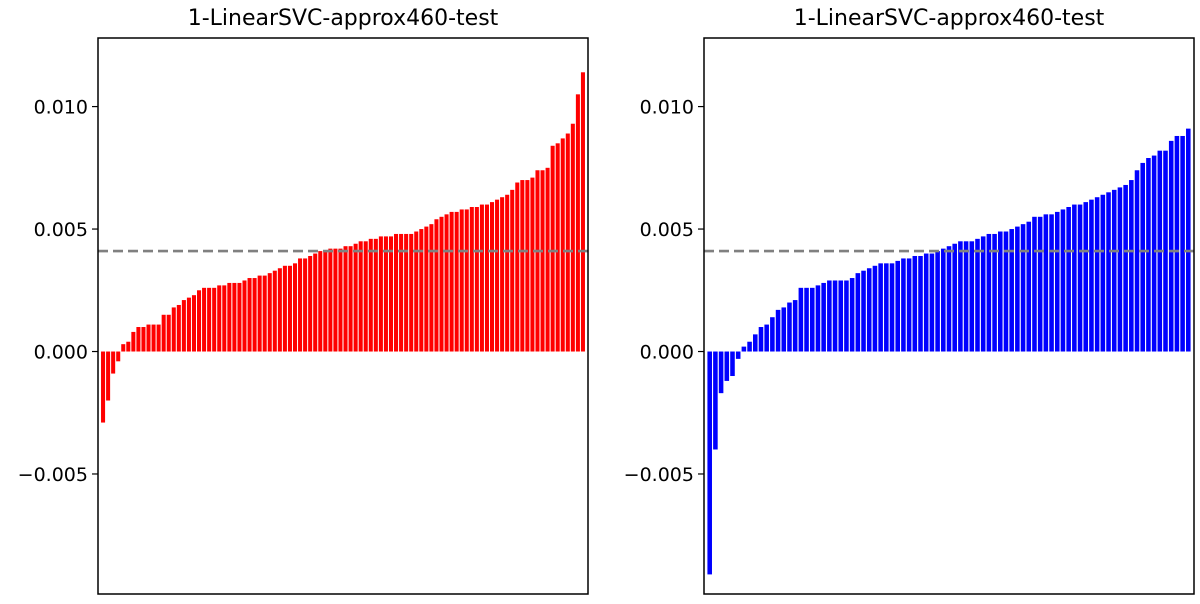 The image size is (1200, 604). I want to click on right-chart-y-tick-label: 0.000, so click(667, 353).